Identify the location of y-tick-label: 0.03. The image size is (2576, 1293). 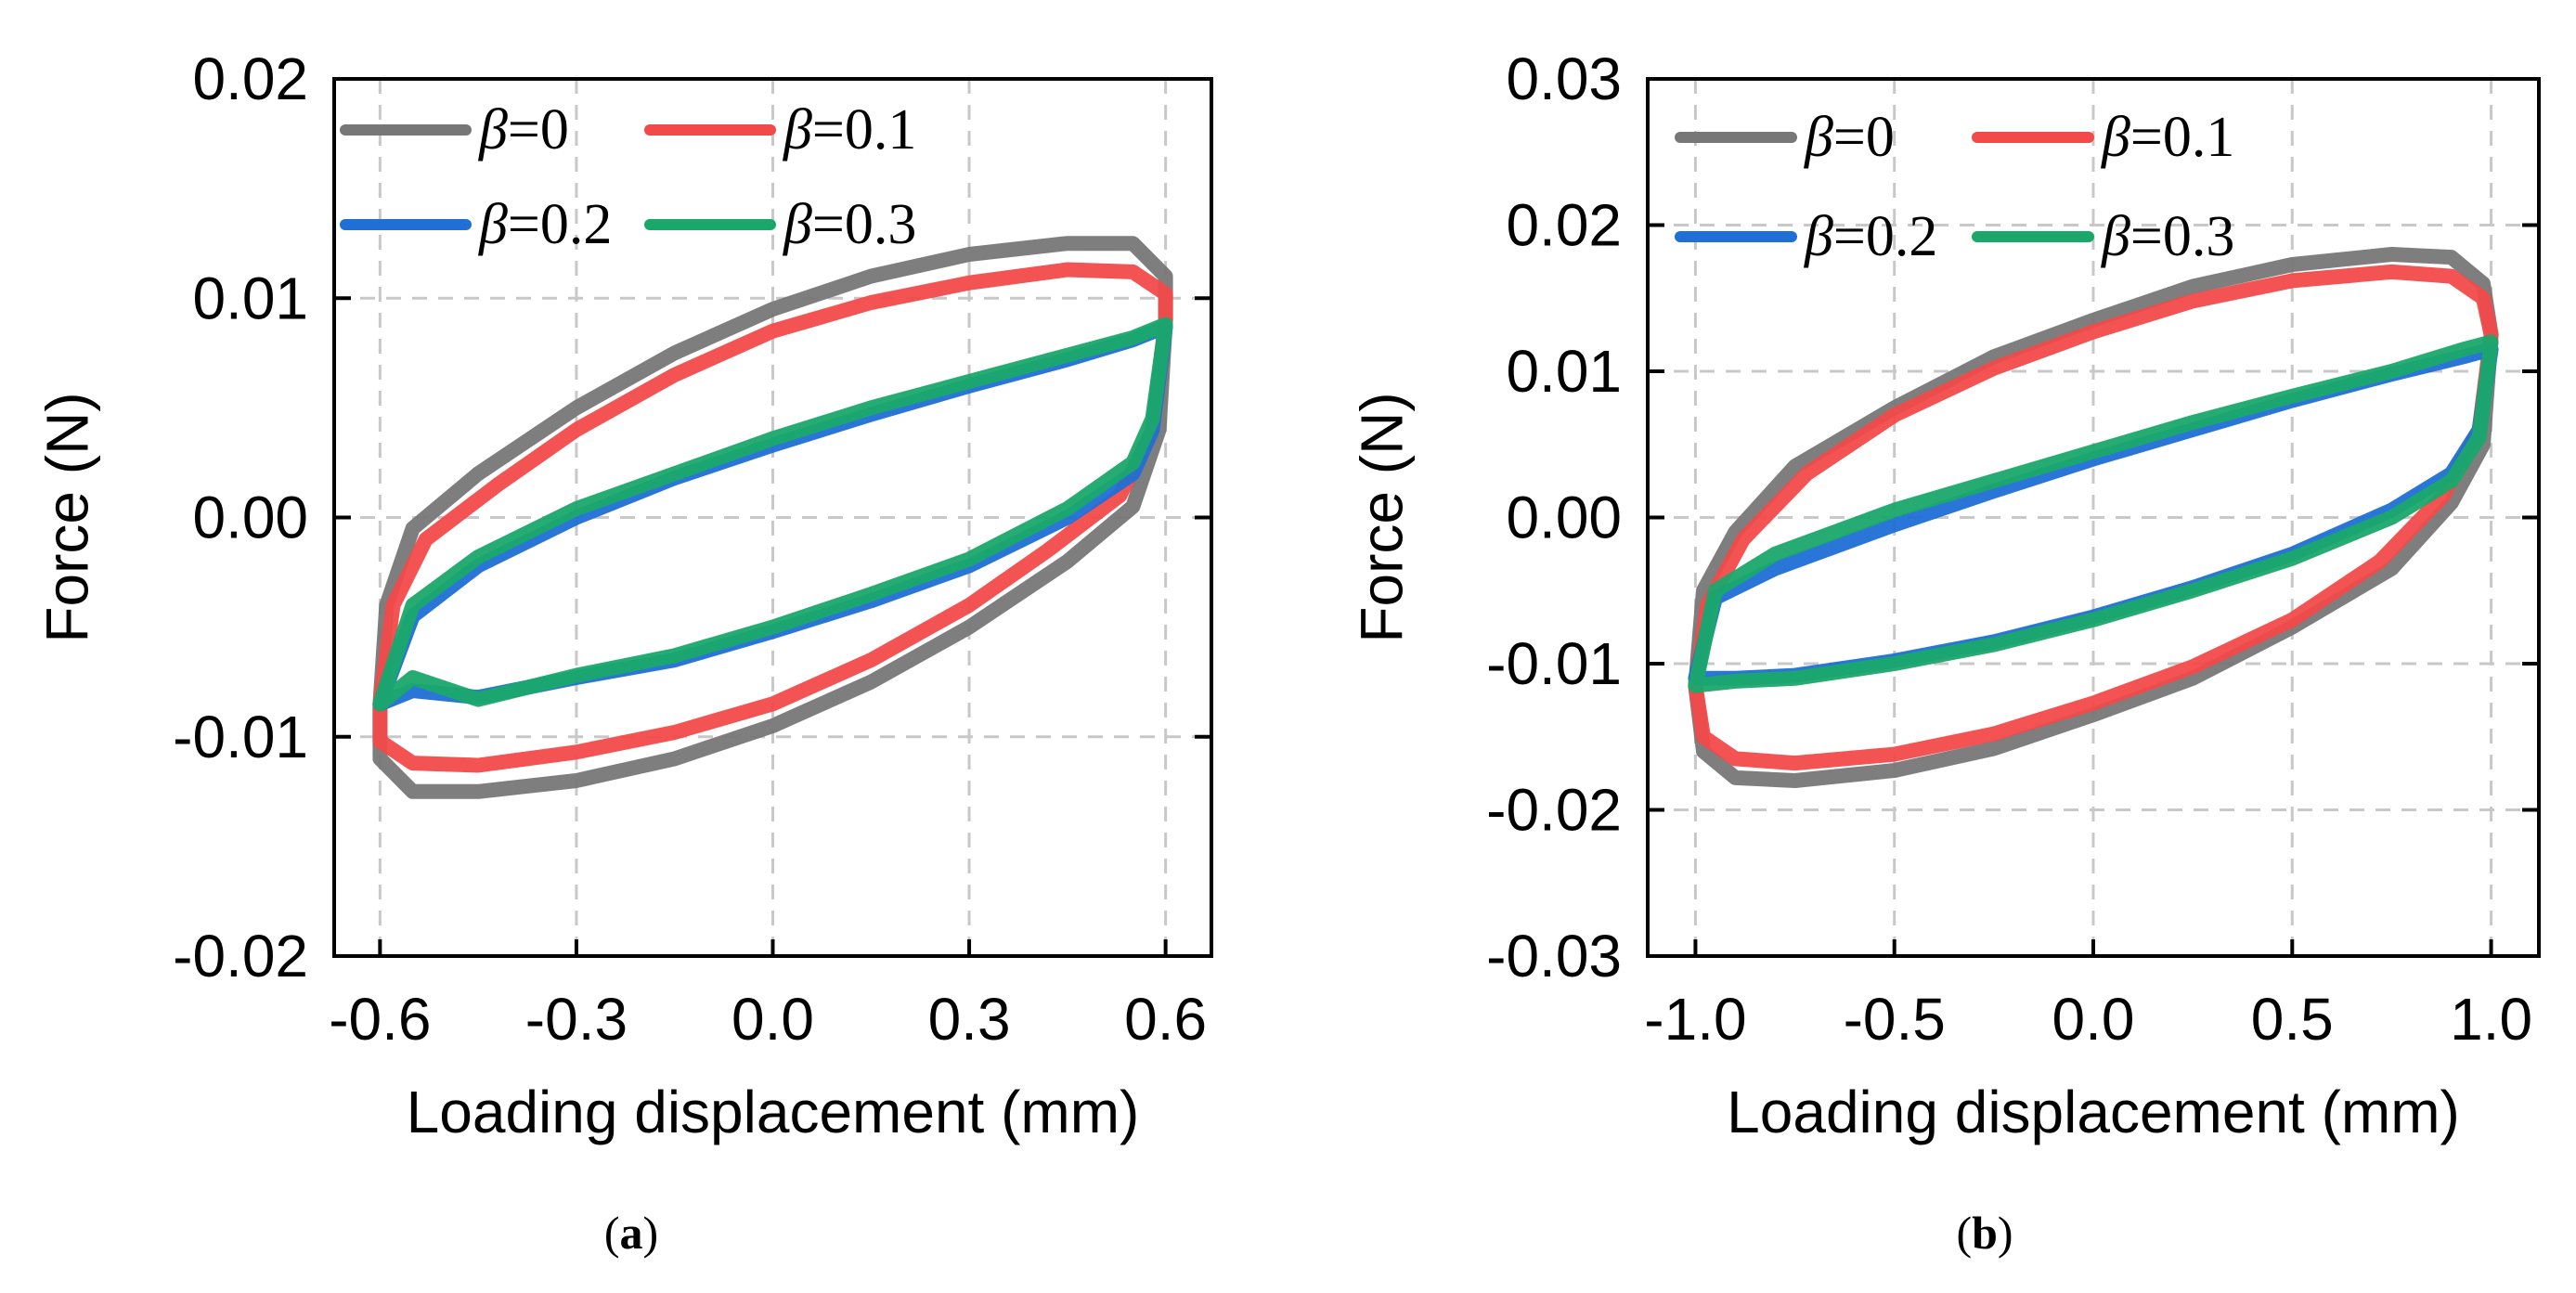
(1564, 78).